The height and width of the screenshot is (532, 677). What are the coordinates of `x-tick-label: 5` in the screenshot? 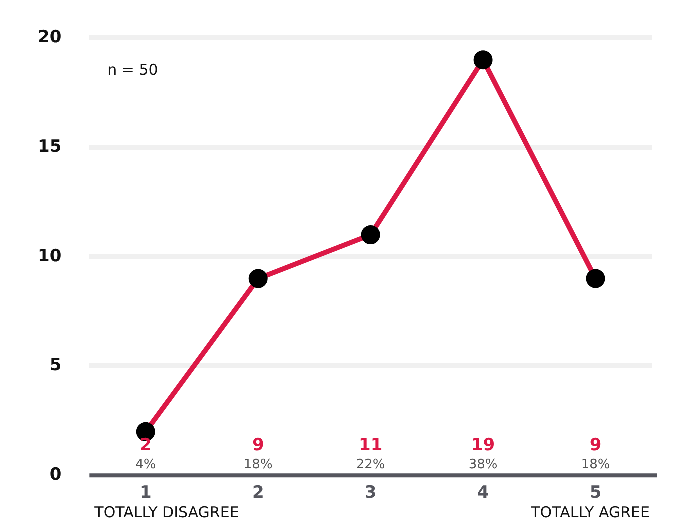 It's located at (596, 493).